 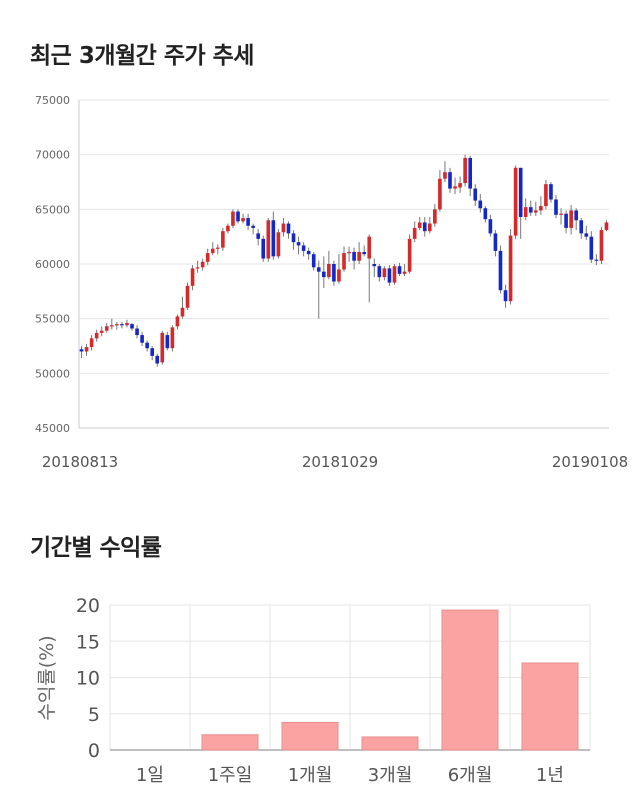 What do you see at coordinates (80, 462) in the screenshot?
I see `x-tick-label: 20180813` at bounding box center [80, 462].